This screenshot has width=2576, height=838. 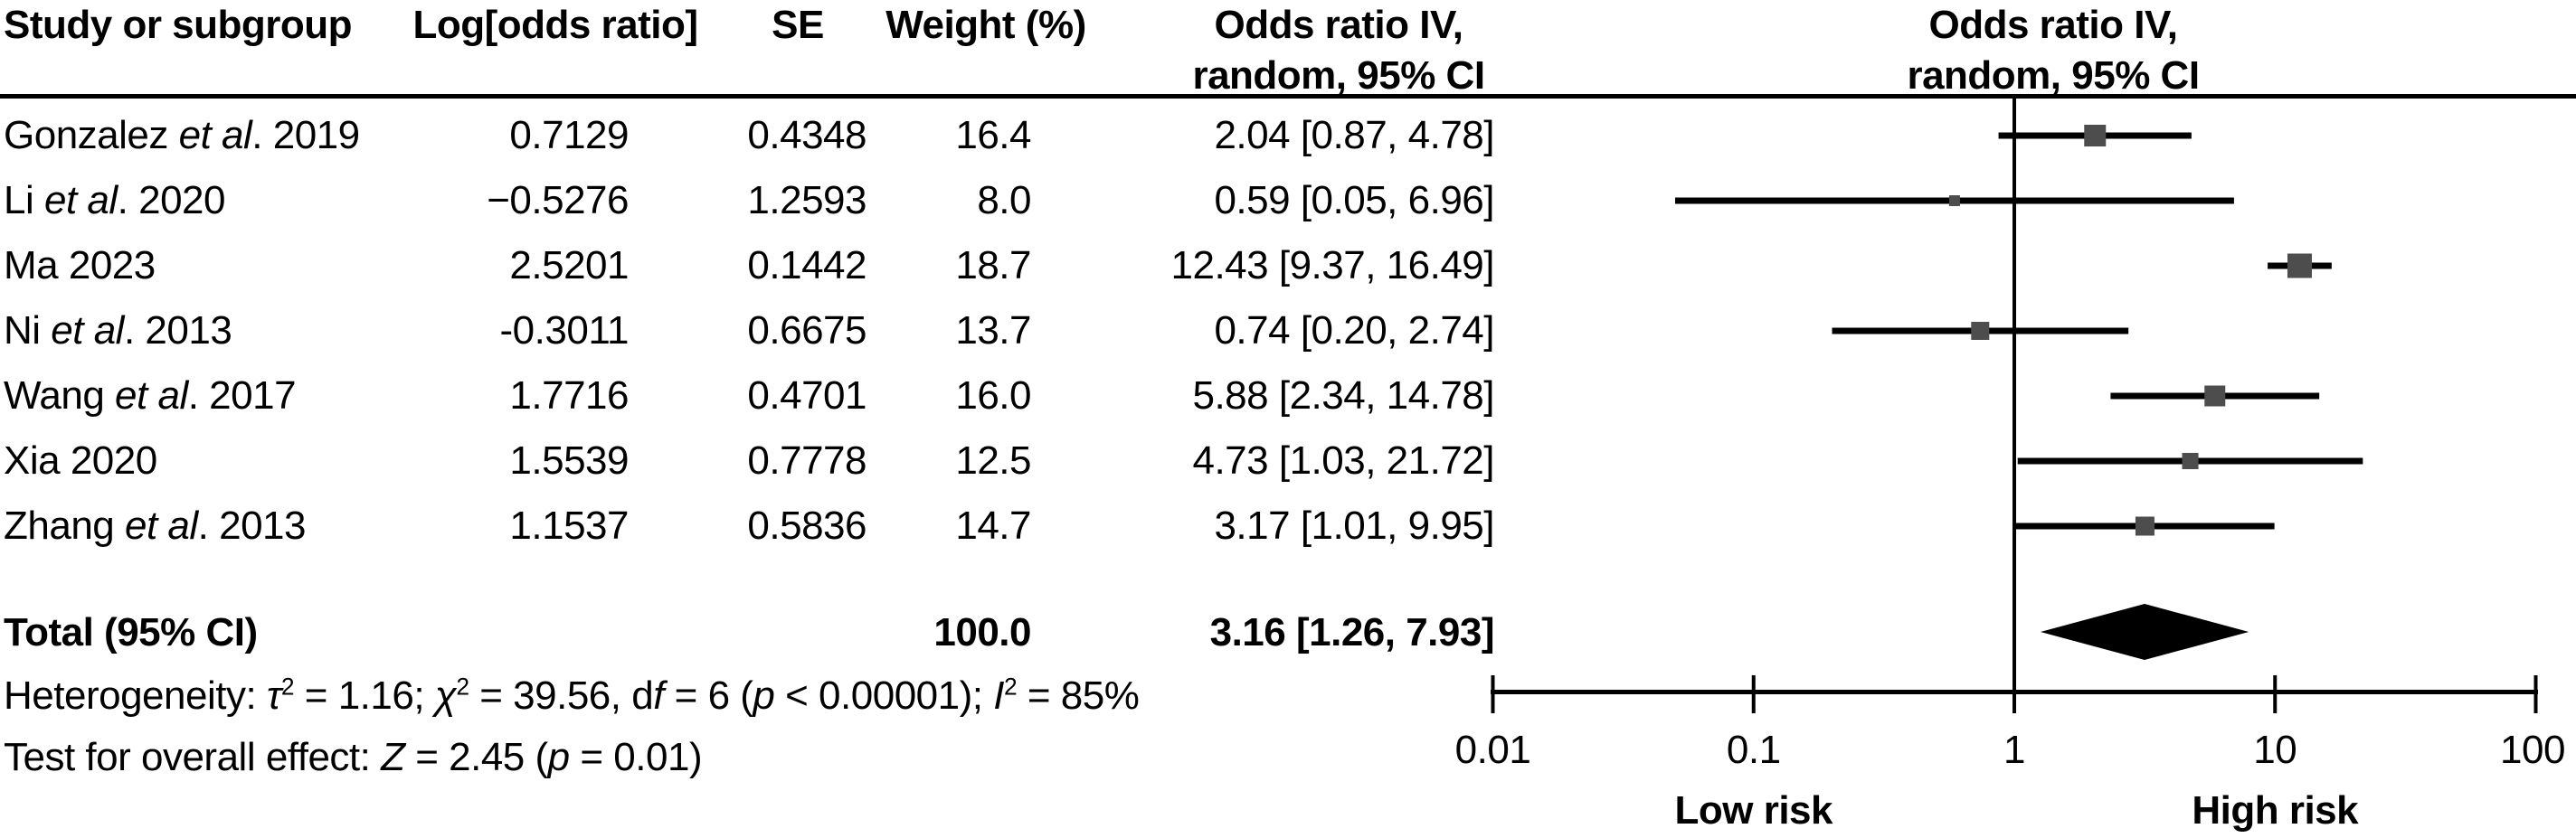 I want to click on null-effect-line, so click(x=2014, y=396).